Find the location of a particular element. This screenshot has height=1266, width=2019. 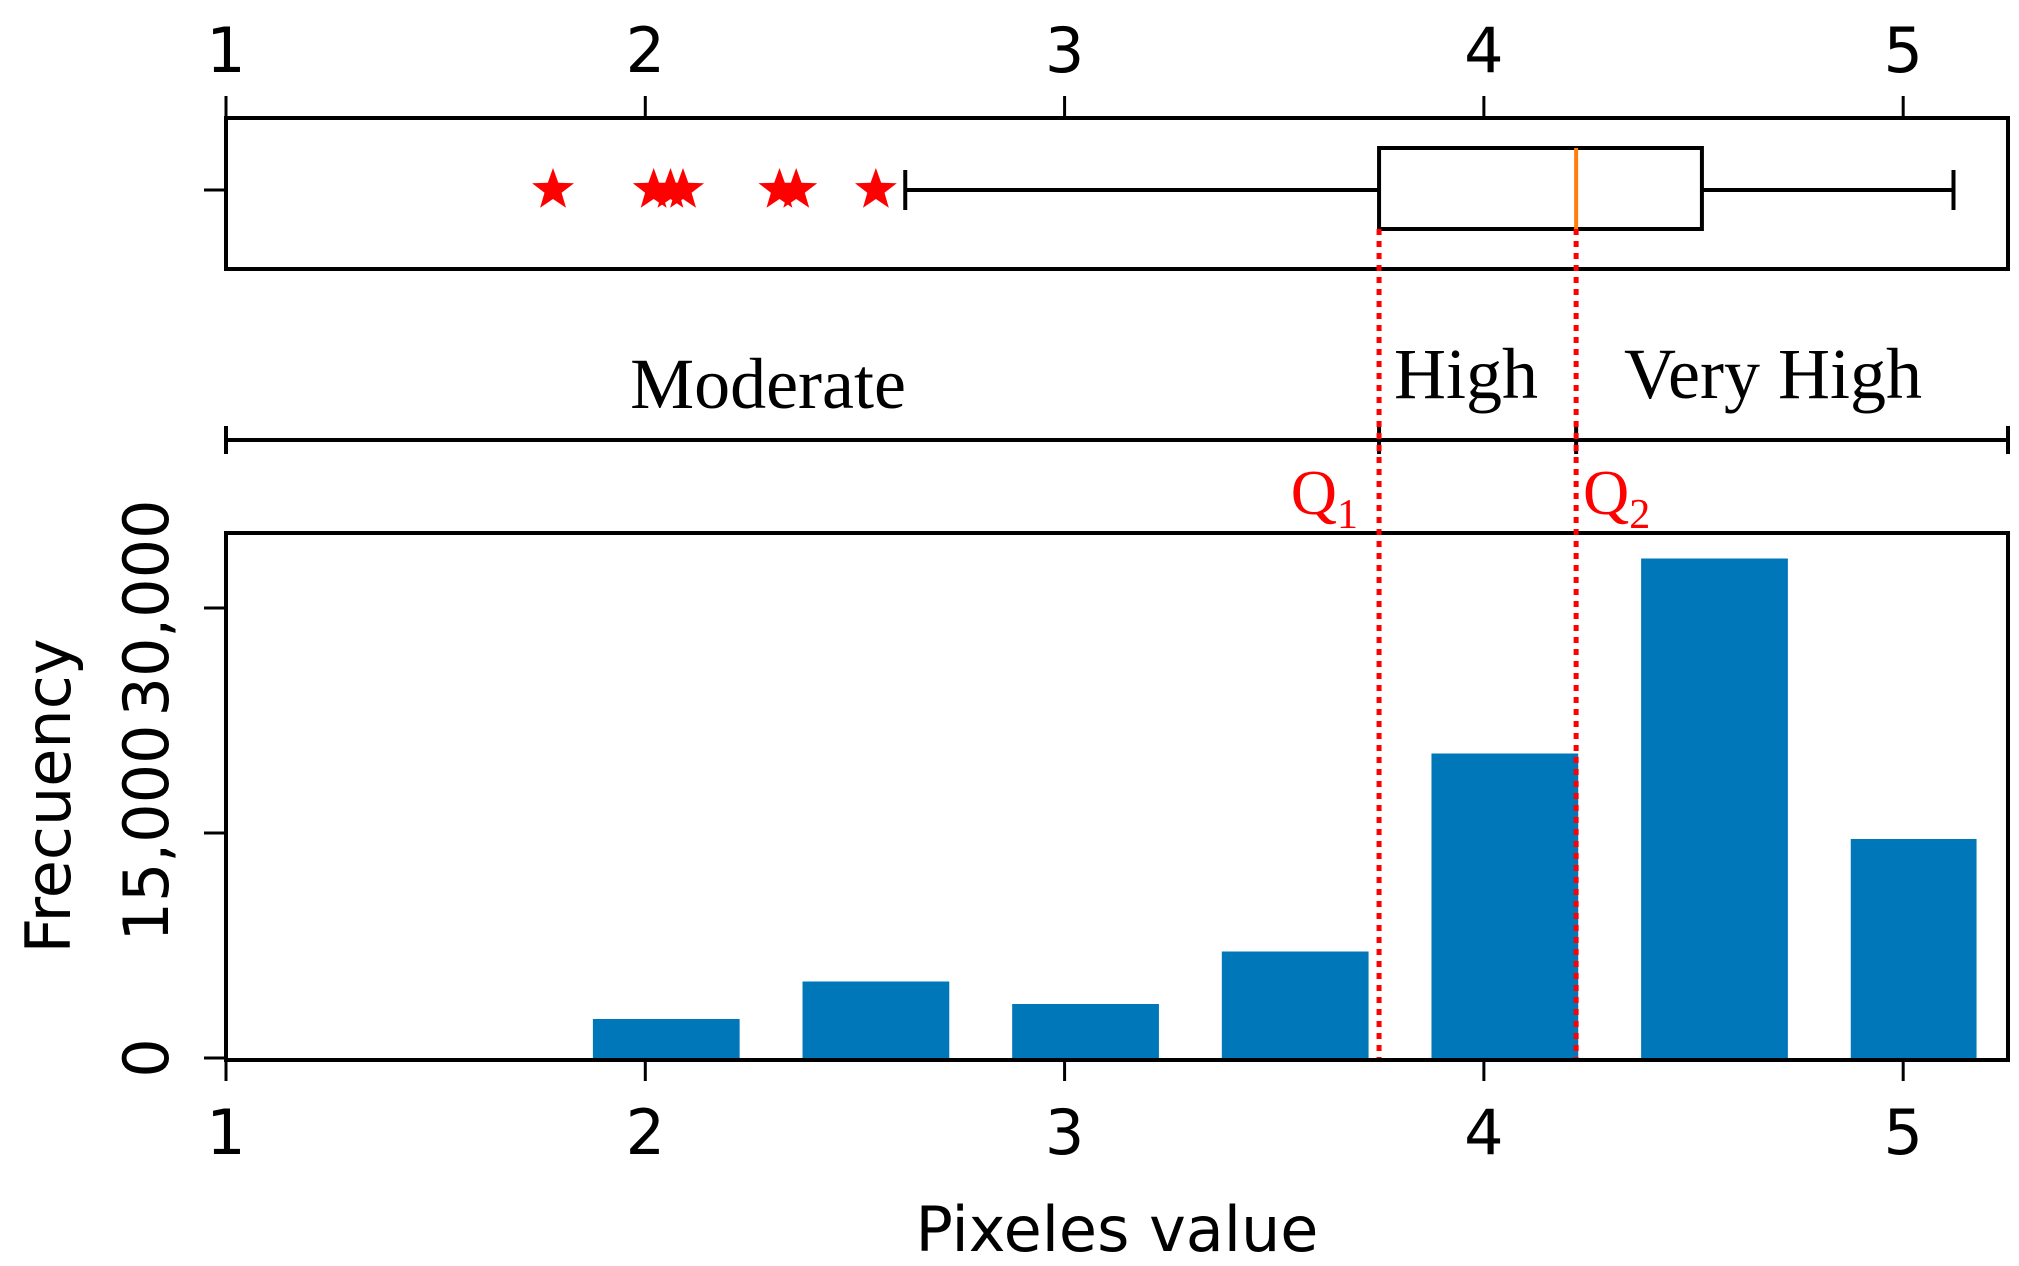

svg-text: Q1 is located at coordinates (1324, 497).